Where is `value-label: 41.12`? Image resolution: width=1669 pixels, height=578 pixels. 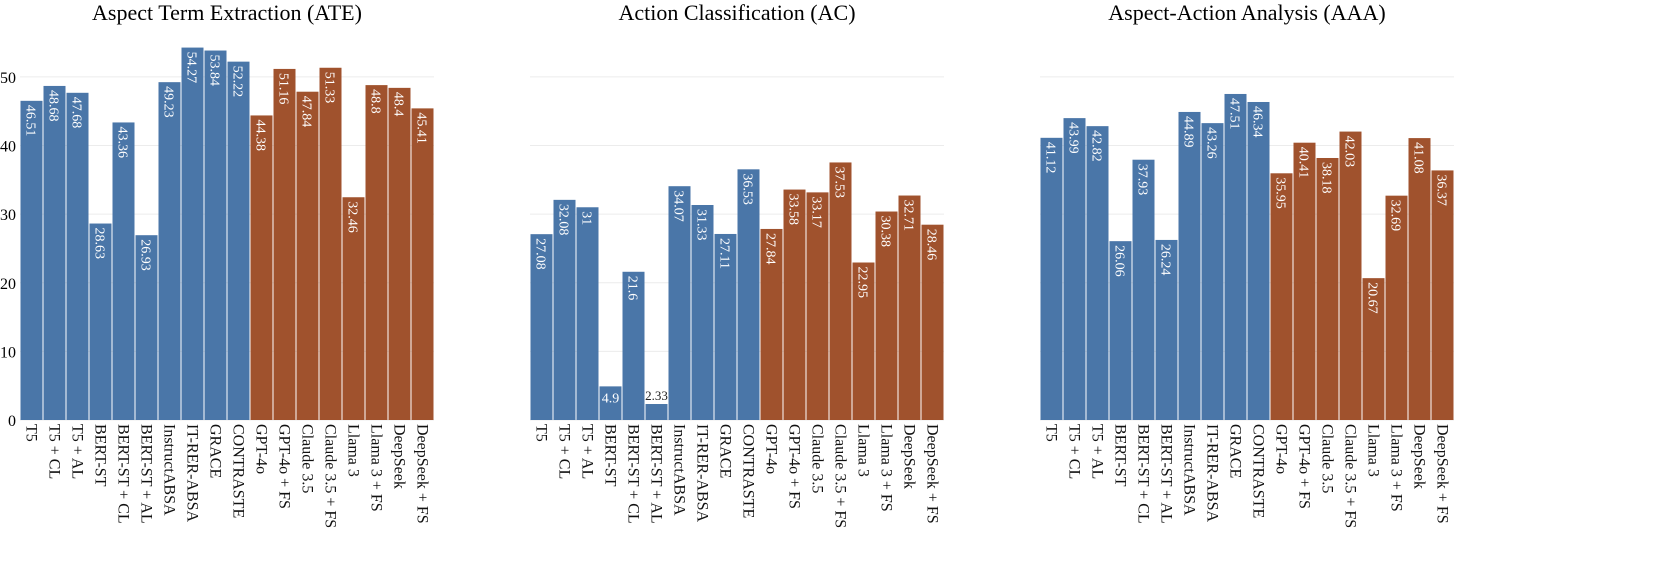 value-label: 41.12 is located at coordinates (1050, 158).